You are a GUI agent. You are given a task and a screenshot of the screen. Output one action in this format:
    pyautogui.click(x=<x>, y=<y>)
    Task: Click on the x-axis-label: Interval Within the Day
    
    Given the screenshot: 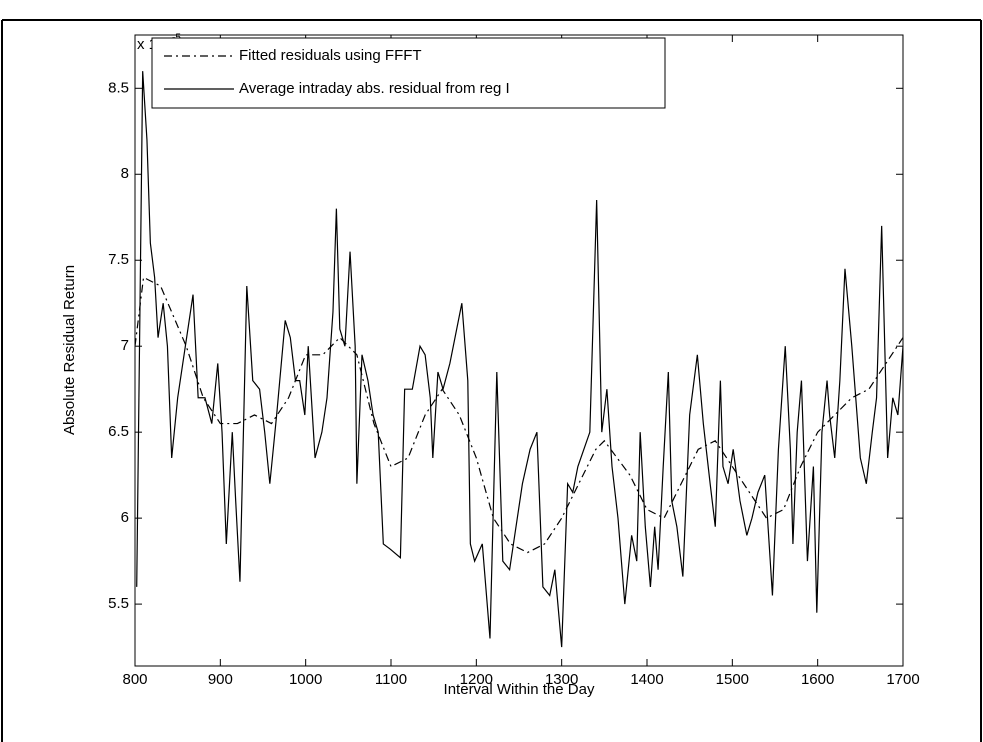 What is the action you would take?
    pyautogui.click(x=519, y=689)
    